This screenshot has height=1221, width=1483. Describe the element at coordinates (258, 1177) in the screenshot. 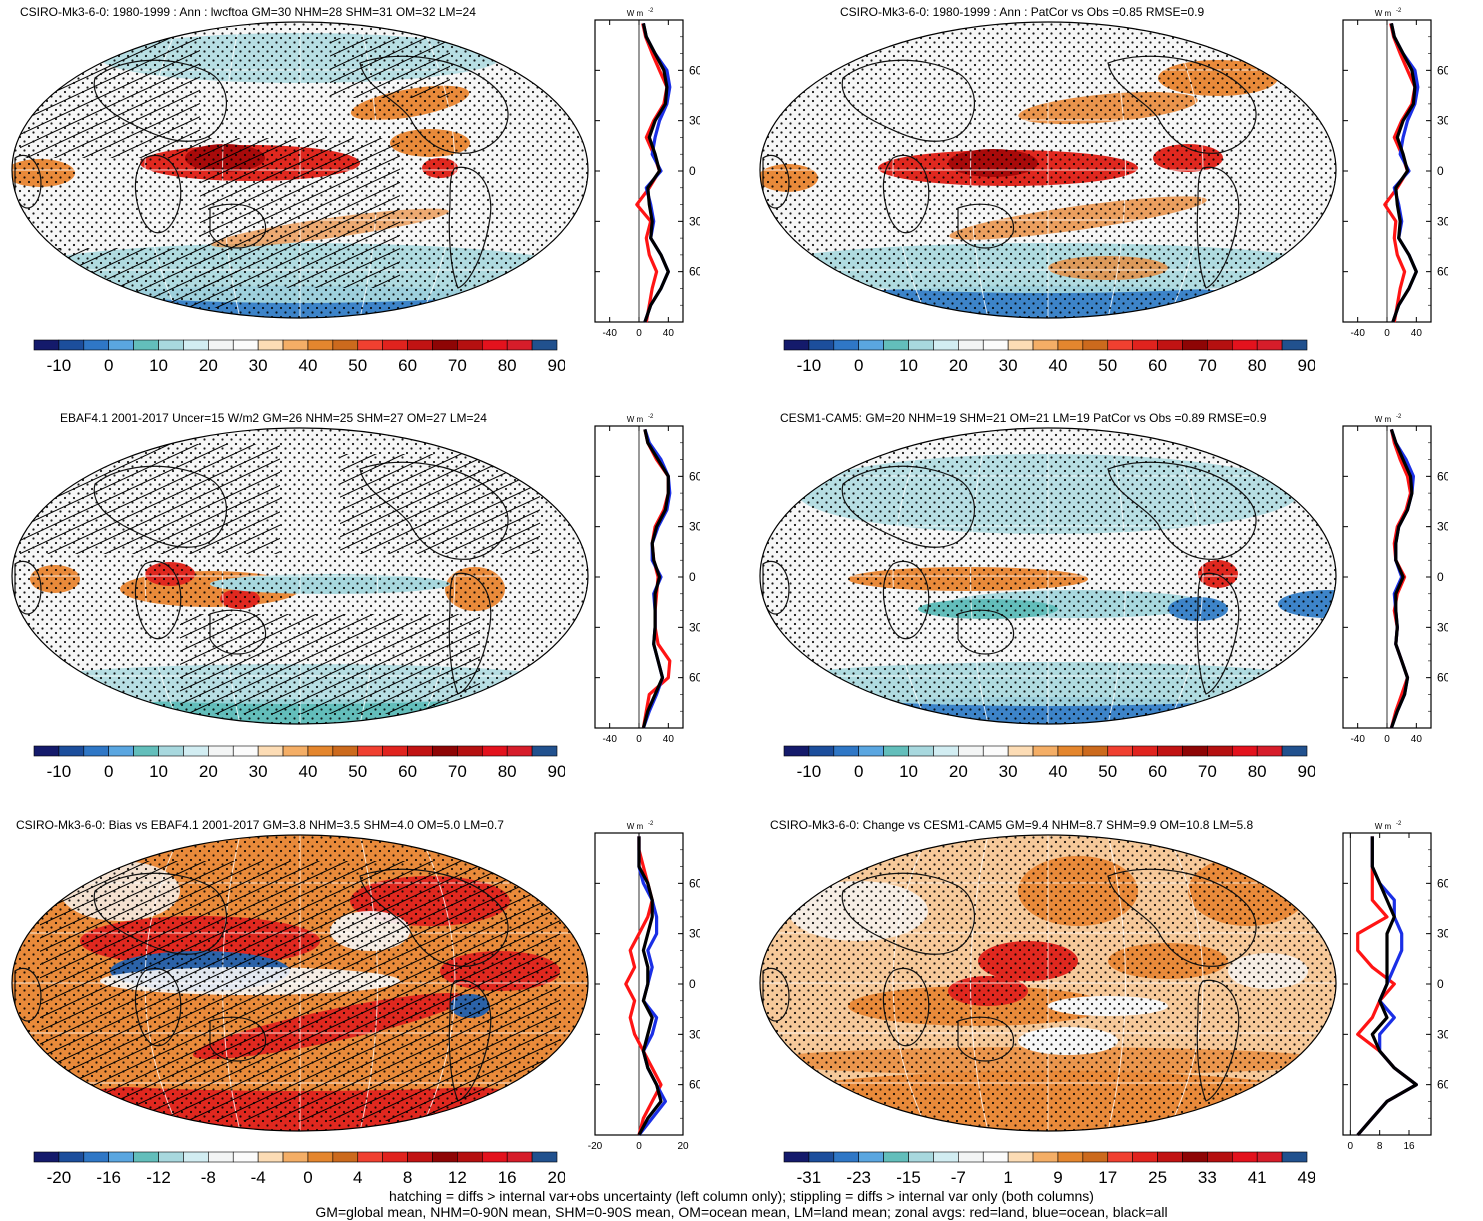

I see `colorbar-tick-label: -4` at that location.